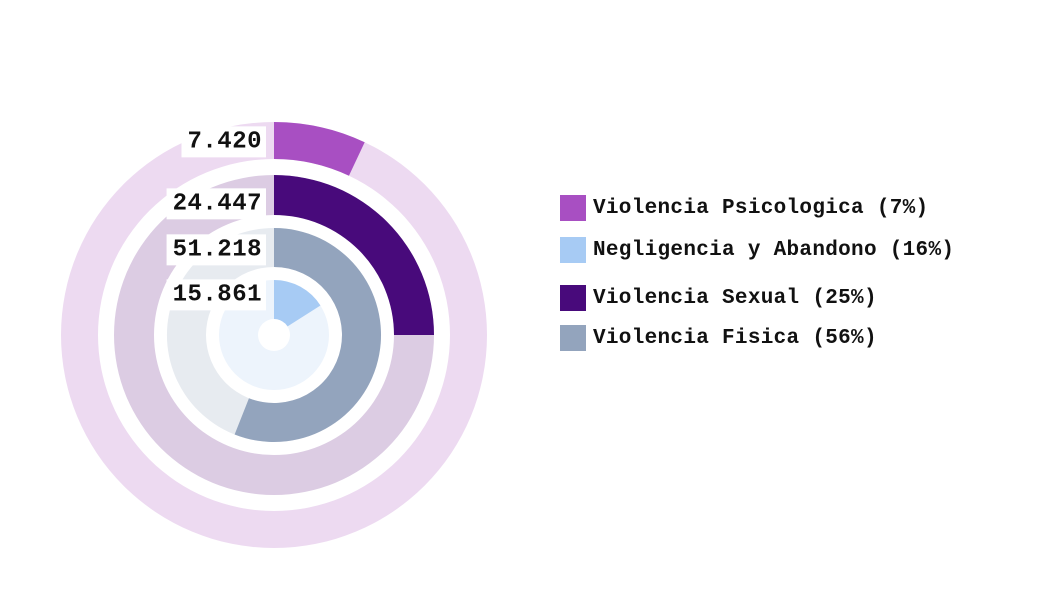  I want to click on ring-value-label: 15.861, so click(217, 294).